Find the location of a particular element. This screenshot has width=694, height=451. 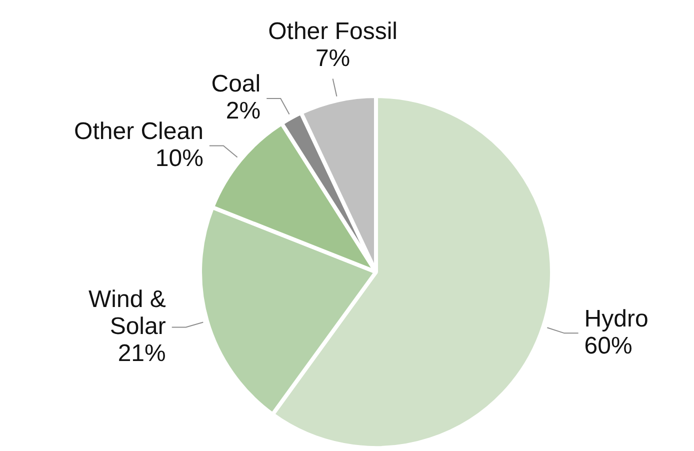

data-label: 60% is located at coordinates (608, 346).